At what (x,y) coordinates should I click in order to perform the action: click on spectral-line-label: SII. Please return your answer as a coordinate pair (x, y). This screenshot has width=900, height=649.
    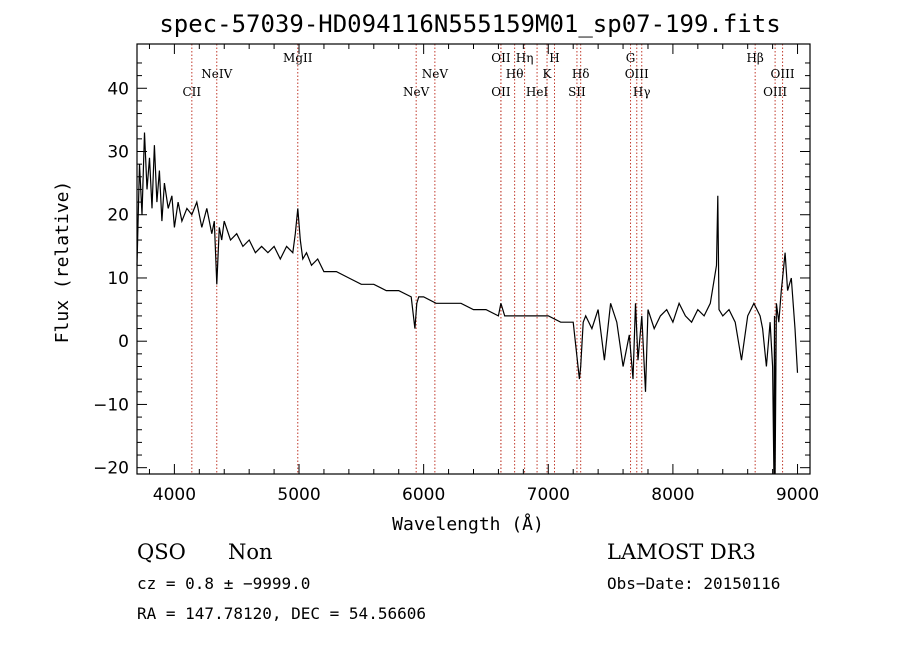
    Looking at the image, I should click on (577, 92).